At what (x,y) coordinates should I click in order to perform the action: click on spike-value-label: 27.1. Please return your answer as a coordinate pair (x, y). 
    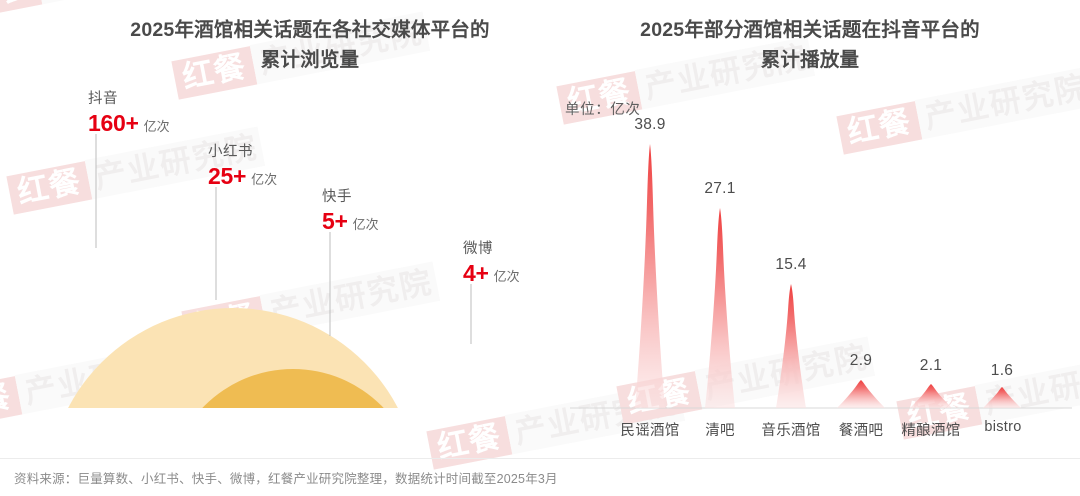
    Looking at the image, I should click on (720, 188).